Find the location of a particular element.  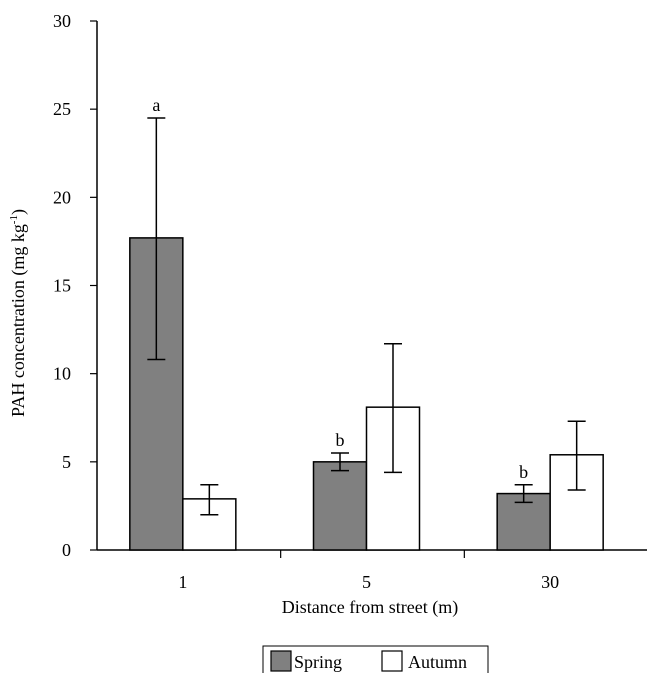

y-tick-label: 30 is located at coordinates (62, 21).